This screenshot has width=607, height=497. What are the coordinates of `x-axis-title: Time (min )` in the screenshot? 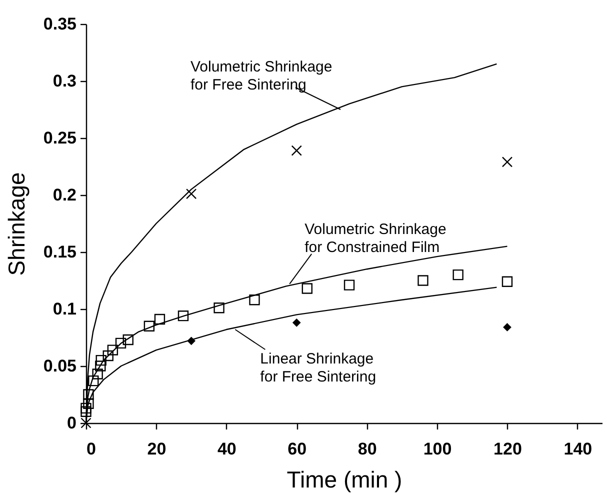 It's located at (344, 479).